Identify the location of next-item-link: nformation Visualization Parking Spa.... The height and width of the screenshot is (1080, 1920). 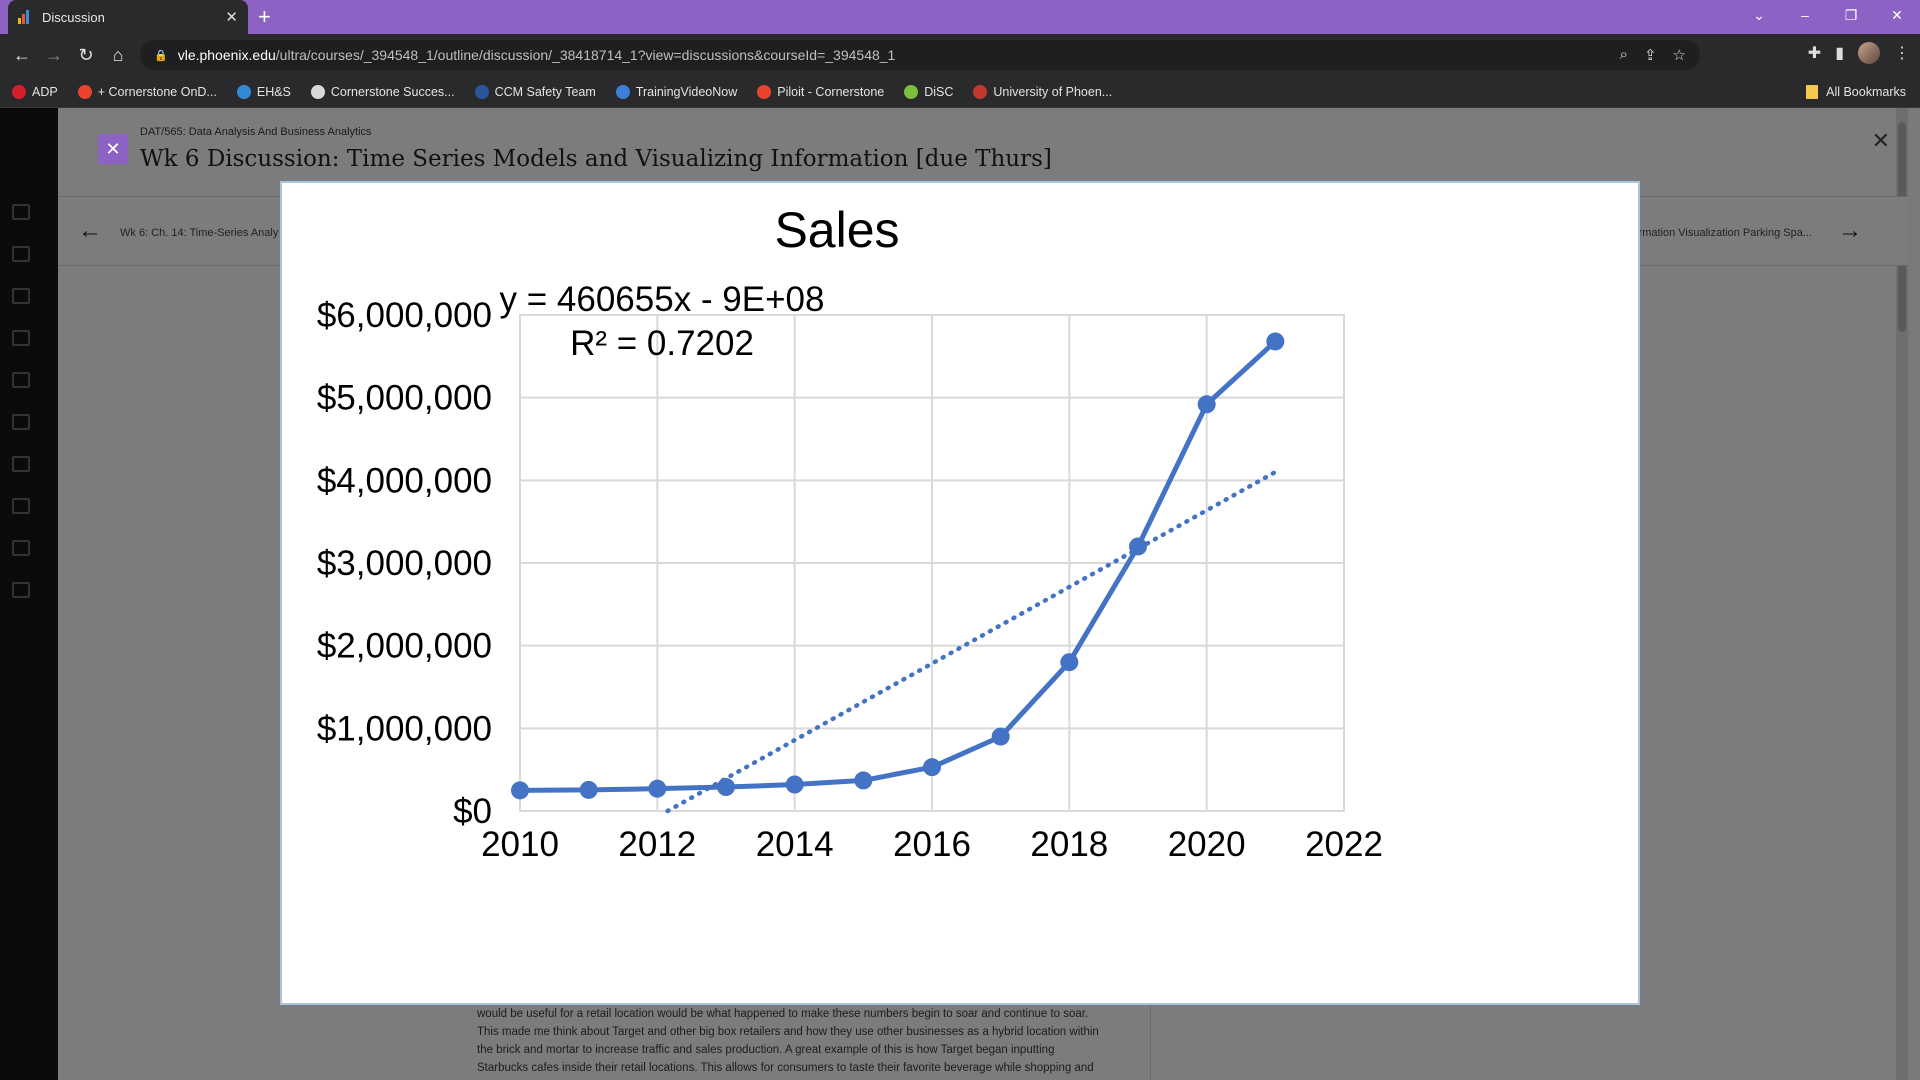
(1717, 233).